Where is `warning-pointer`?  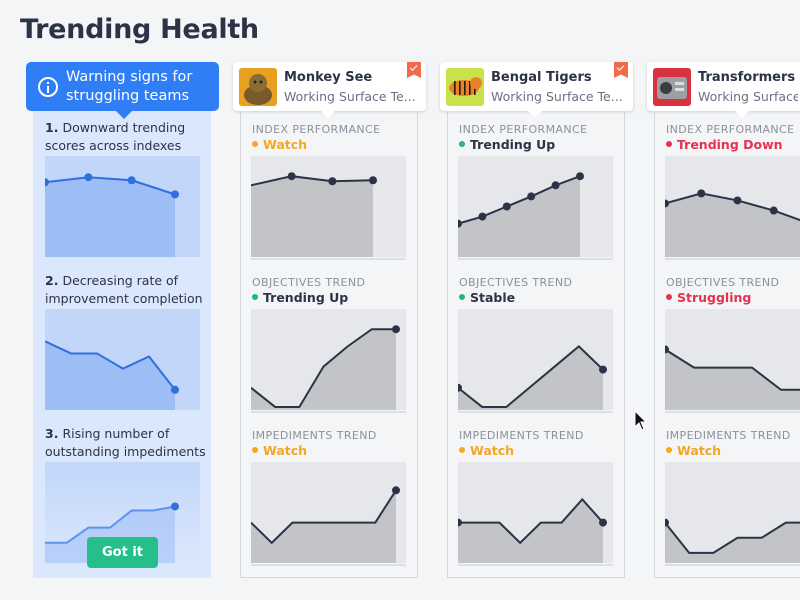
warning-pointer is located at coordinates (124, 115).